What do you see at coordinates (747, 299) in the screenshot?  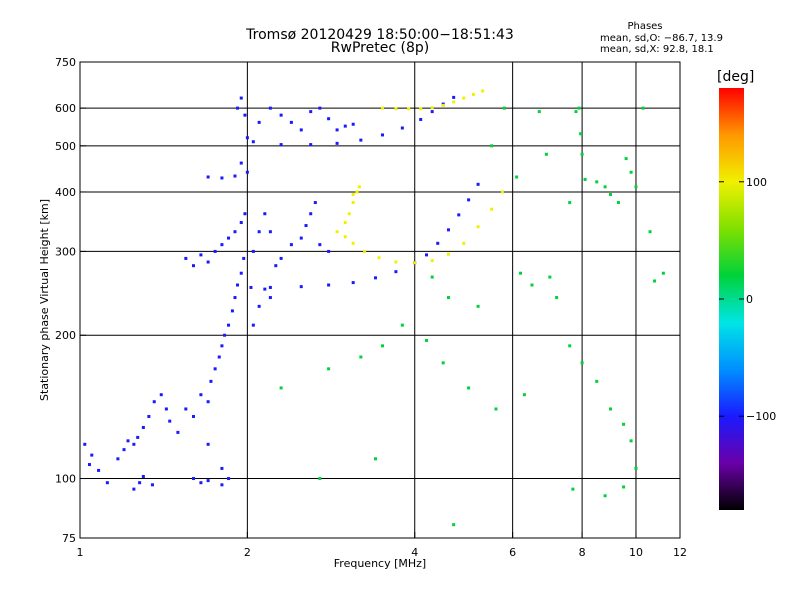 I see `colorbar-ticks: 100 0 −100` at bounding box center [747, 299].